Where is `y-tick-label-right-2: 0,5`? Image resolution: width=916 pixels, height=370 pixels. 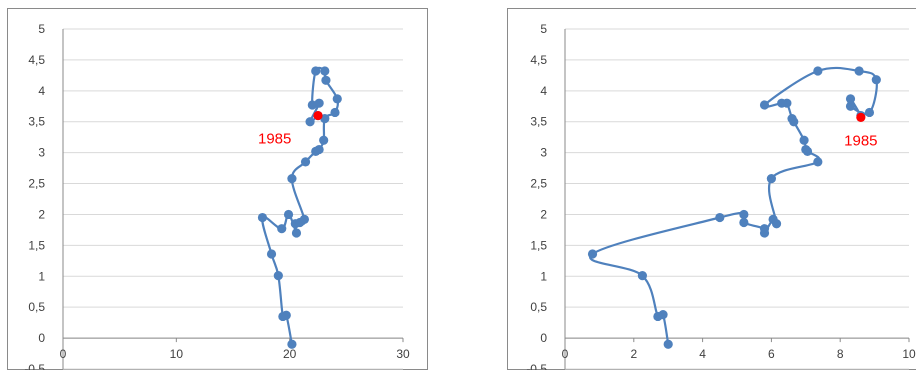
y-tick-label-right-2: 0,5 is located at coordinates (538, 307).